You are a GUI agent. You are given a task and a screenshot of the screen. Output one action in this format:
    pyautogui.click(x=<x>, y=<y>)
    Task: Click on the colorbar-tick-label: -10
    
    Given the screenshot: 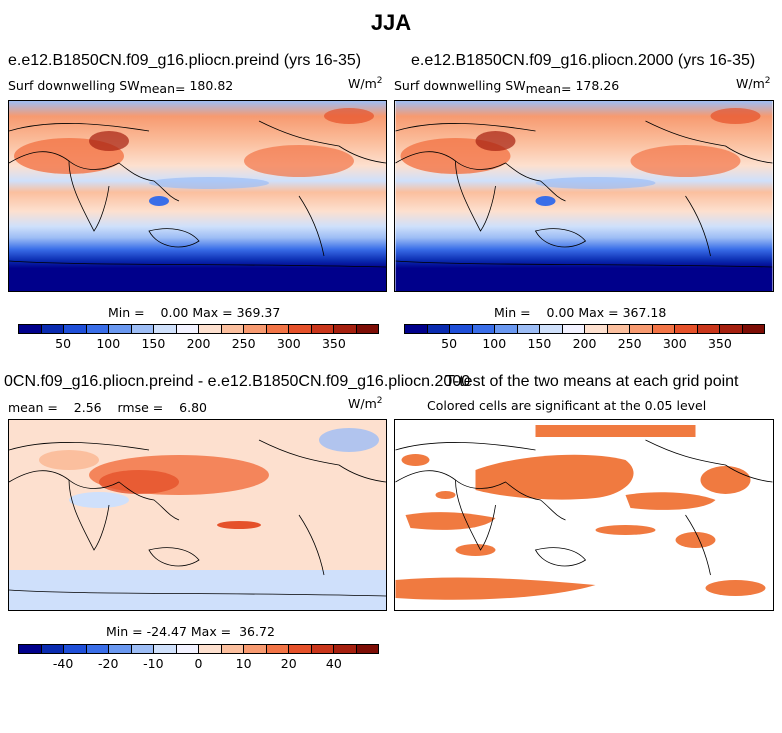 What is the action you would take?
    pyautogui.click(x=153, y=663)
    